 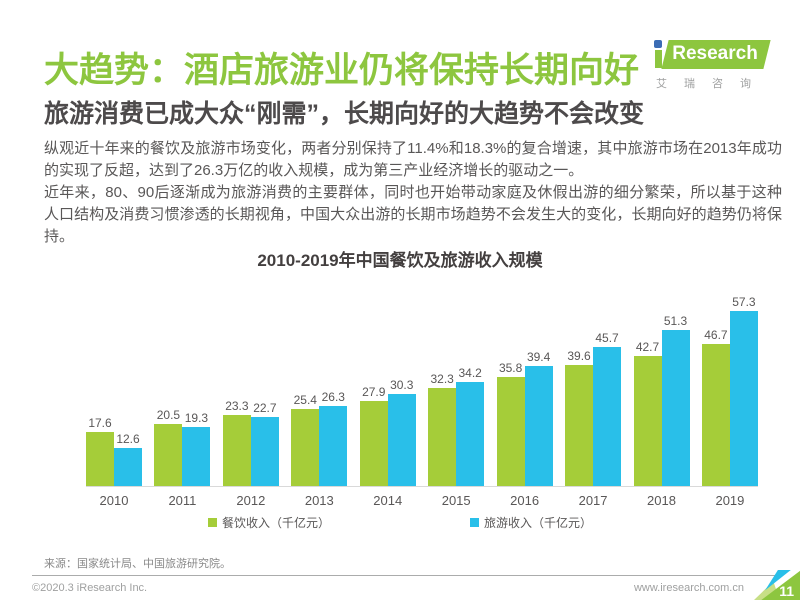 What do you see at coordinates (319, 500) in the screenshot?
I see `x-axis-label-2013: 2013` at bounding box center [319, 500].